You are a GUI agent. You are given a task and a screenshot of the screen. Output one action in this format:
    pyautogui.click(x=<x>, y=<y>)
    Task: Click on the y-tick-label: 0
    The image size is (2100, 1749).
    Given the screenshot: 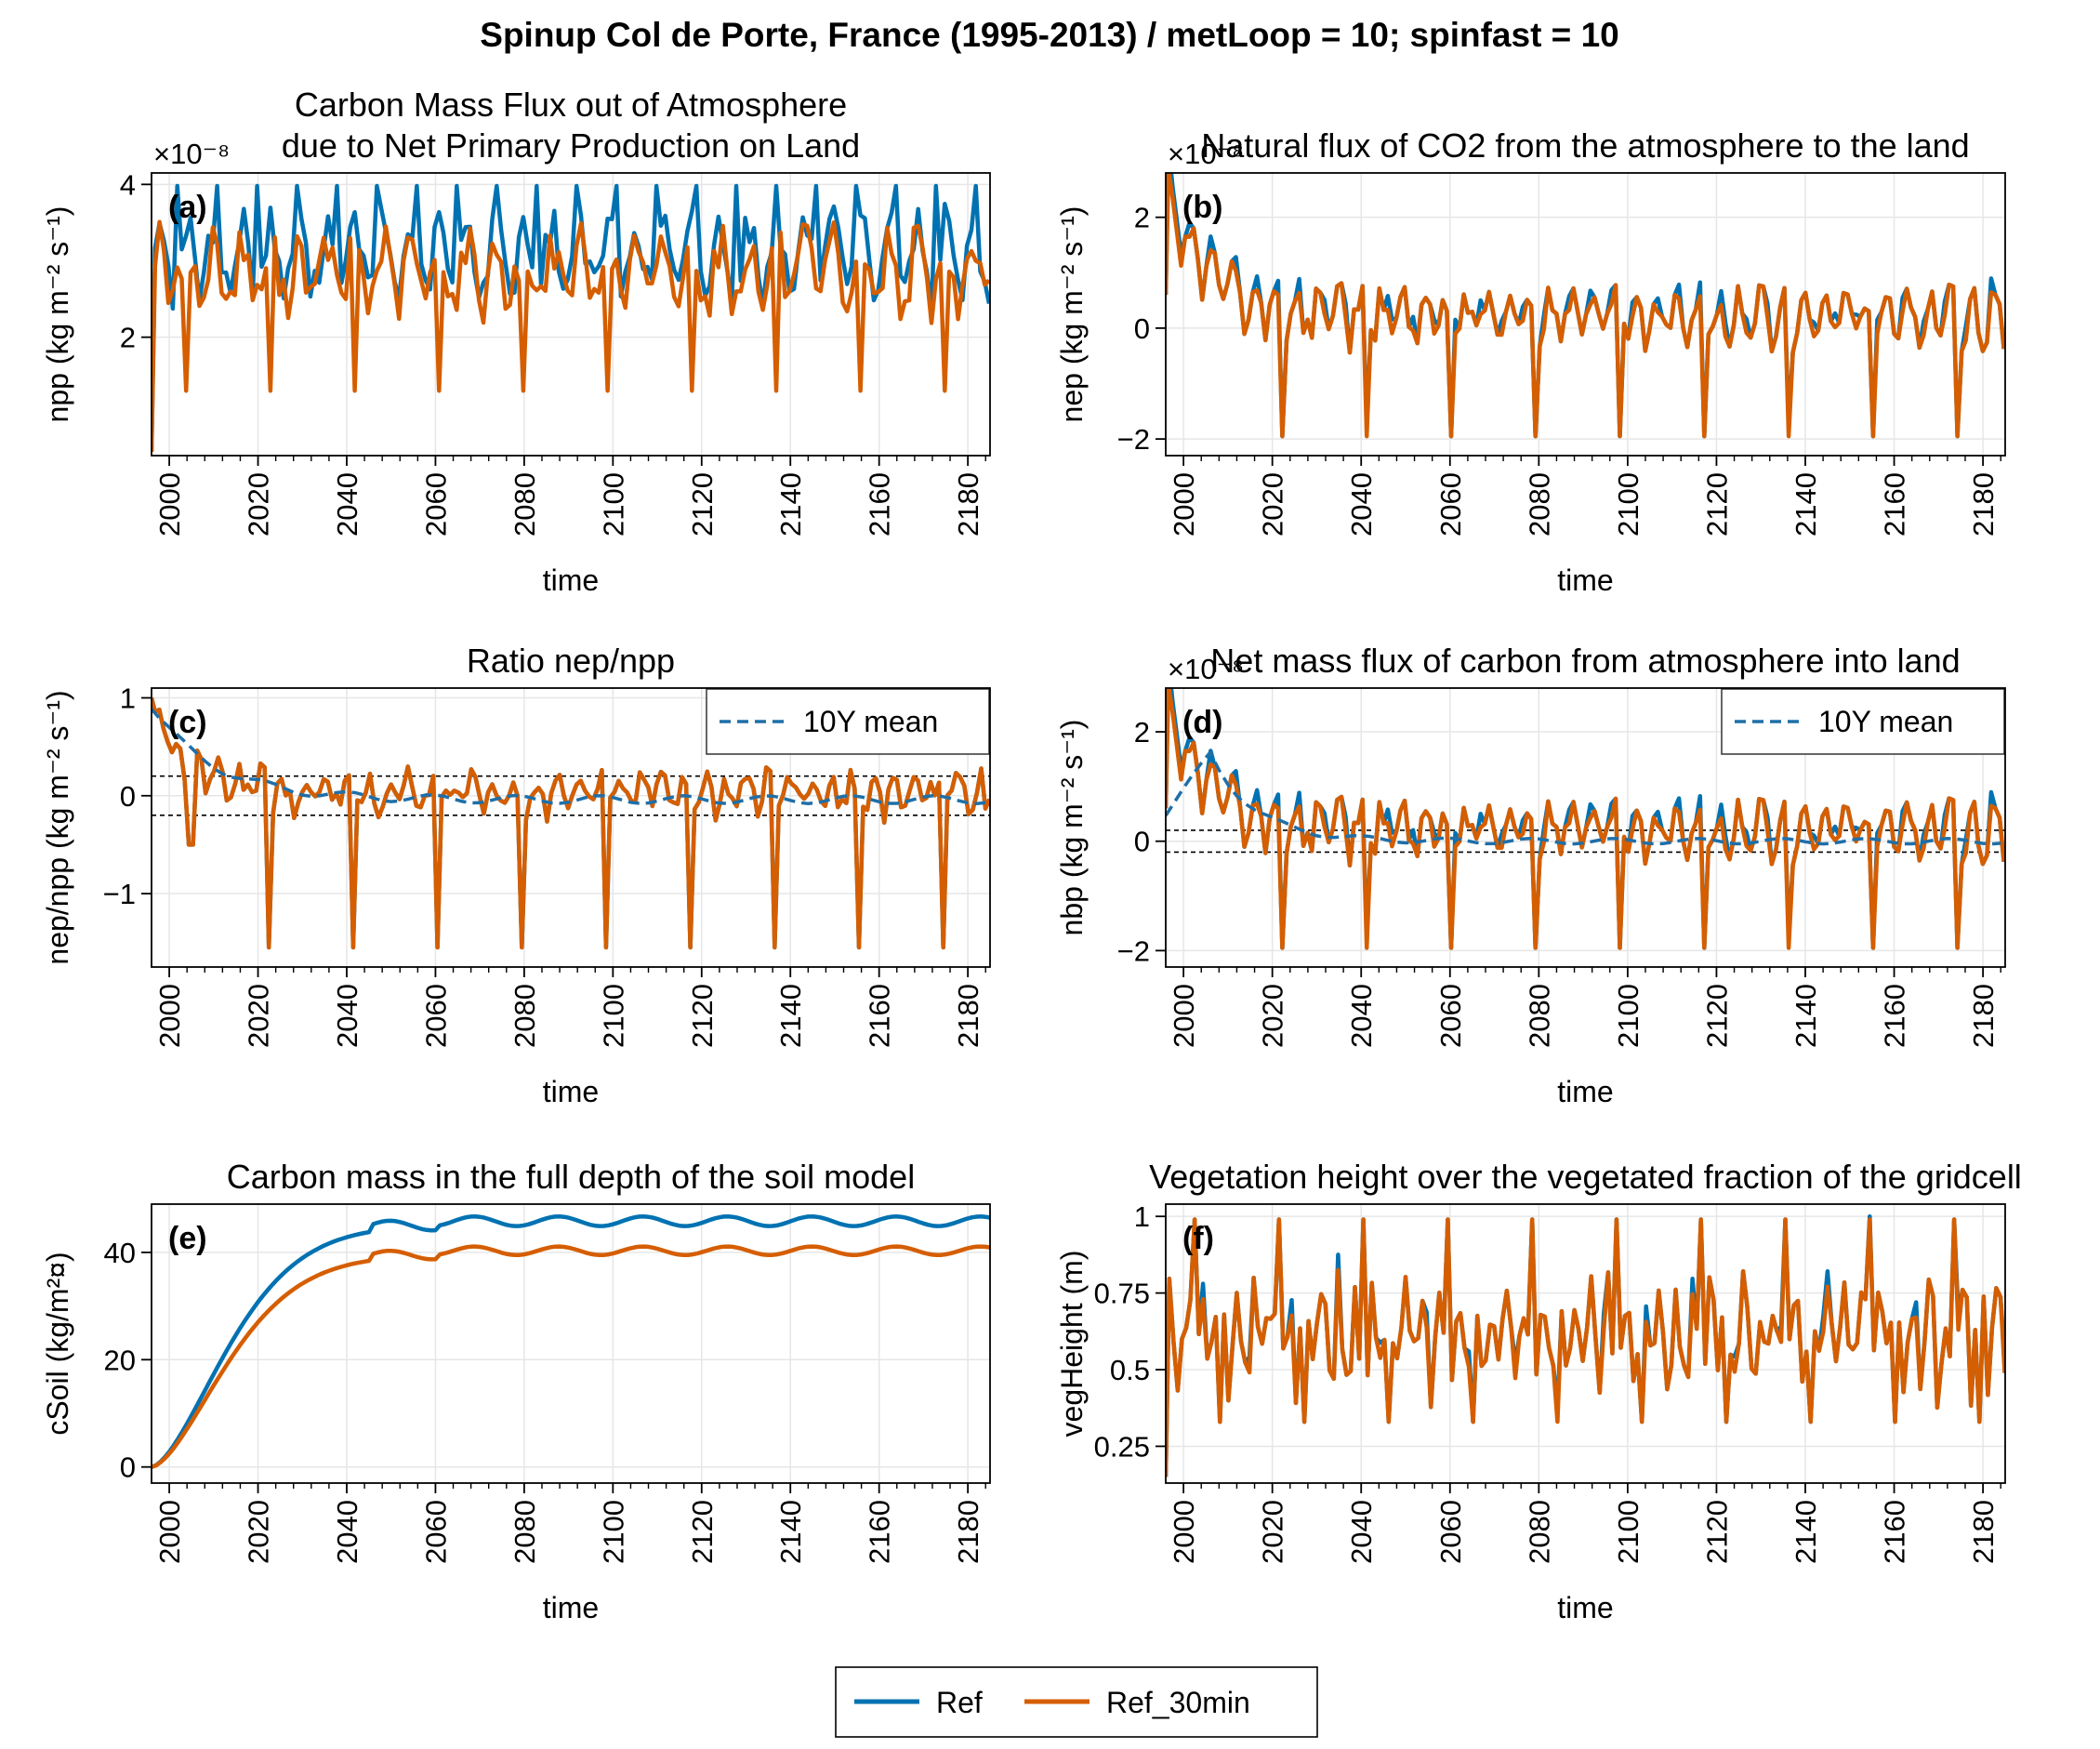 What is the action you would take?
    pyautogui.click(x=1142, y=328)
    